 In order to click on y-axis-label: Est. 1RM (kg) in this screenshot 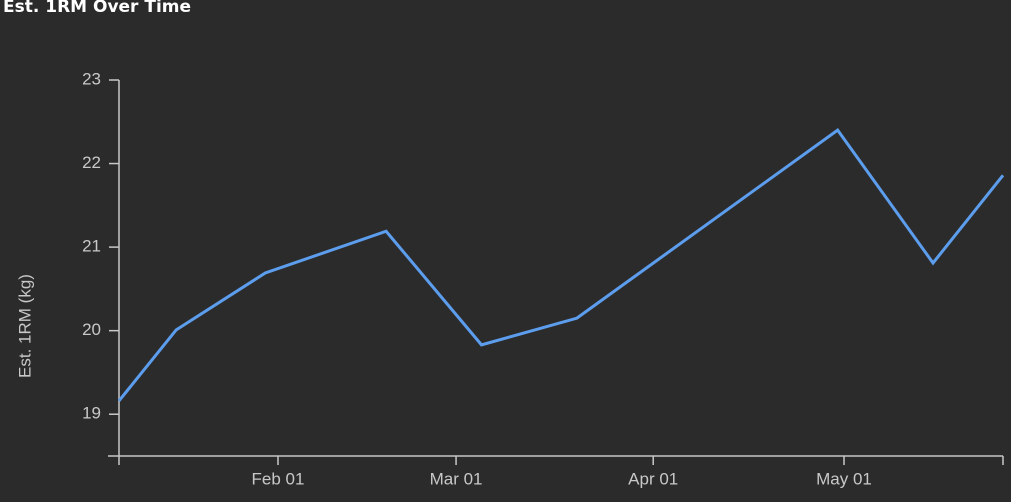, I will do `click(24, 326)`.